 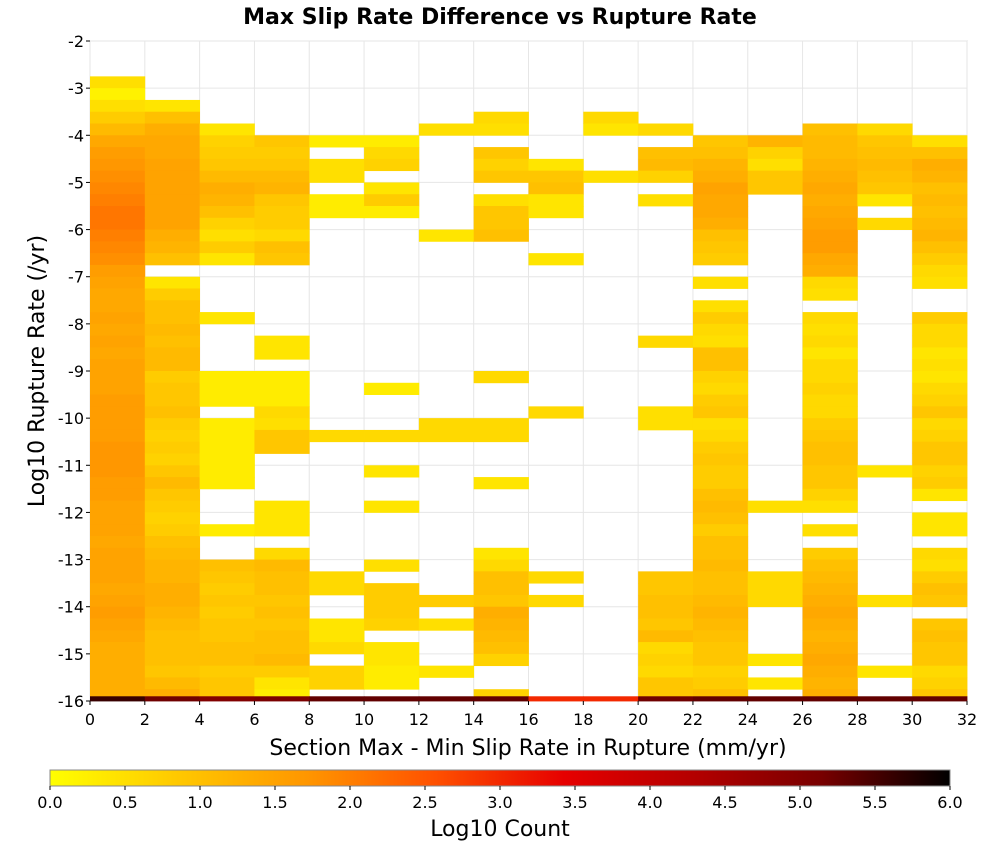 What do you see at coordinates (254, 719) in the screenshot?
I see `x-tick-label: 6` at bounding box center [254, 719].